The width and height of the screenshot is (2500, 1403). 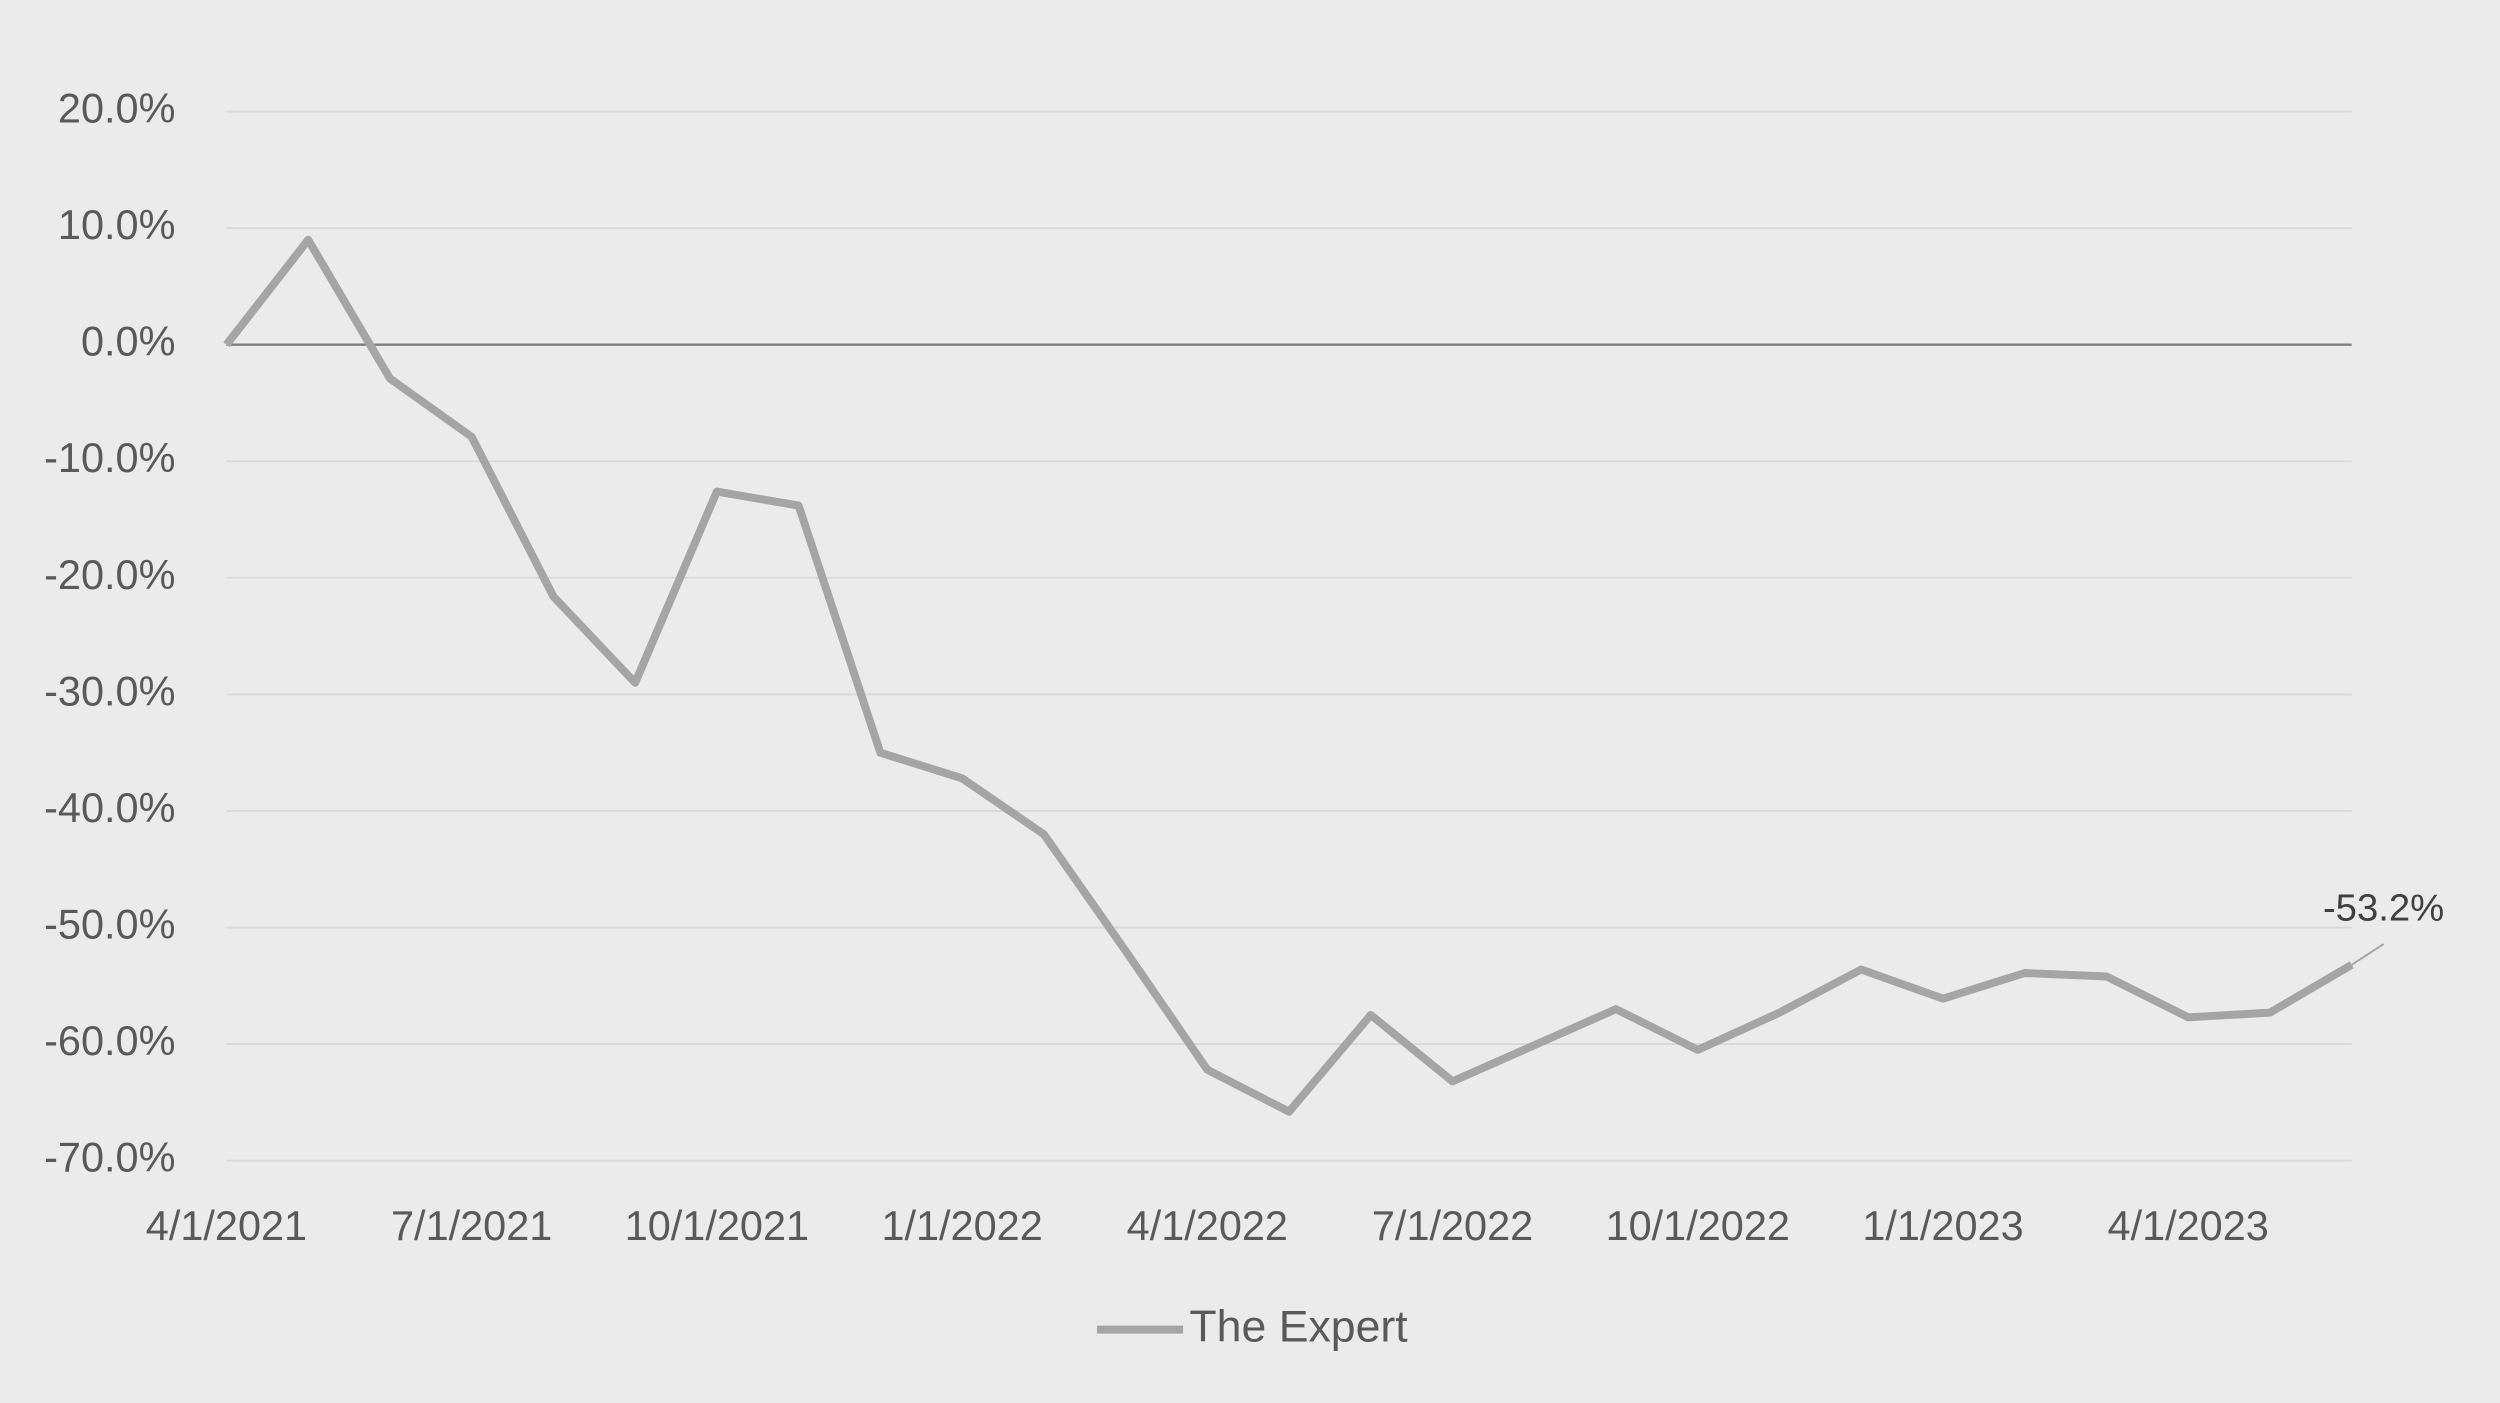 What do you see at coordinates (1942, 1225) in the screenshot?
I see `x-tick-label: 1/1/2023` at bounding box center [1942, 1225].